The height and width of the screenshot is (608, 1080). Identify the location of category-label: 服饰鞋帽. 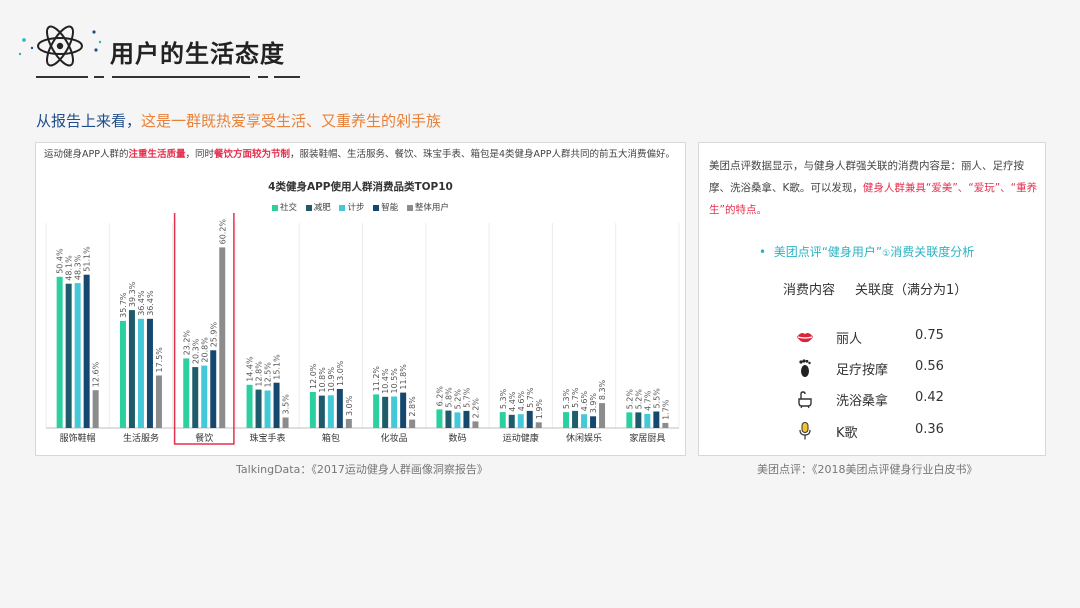
(78, 438).